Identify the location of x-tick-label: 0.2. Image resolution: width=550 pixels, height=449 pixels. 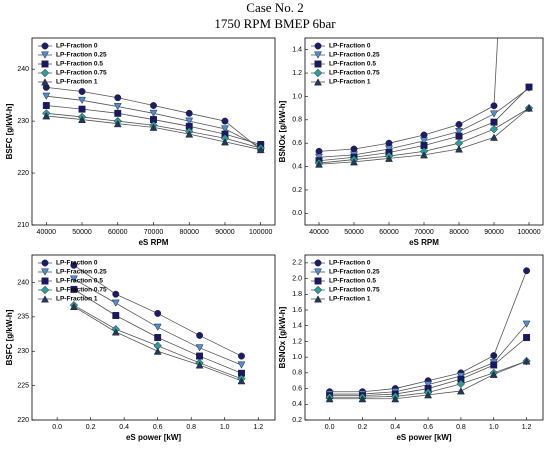
(91, 427).